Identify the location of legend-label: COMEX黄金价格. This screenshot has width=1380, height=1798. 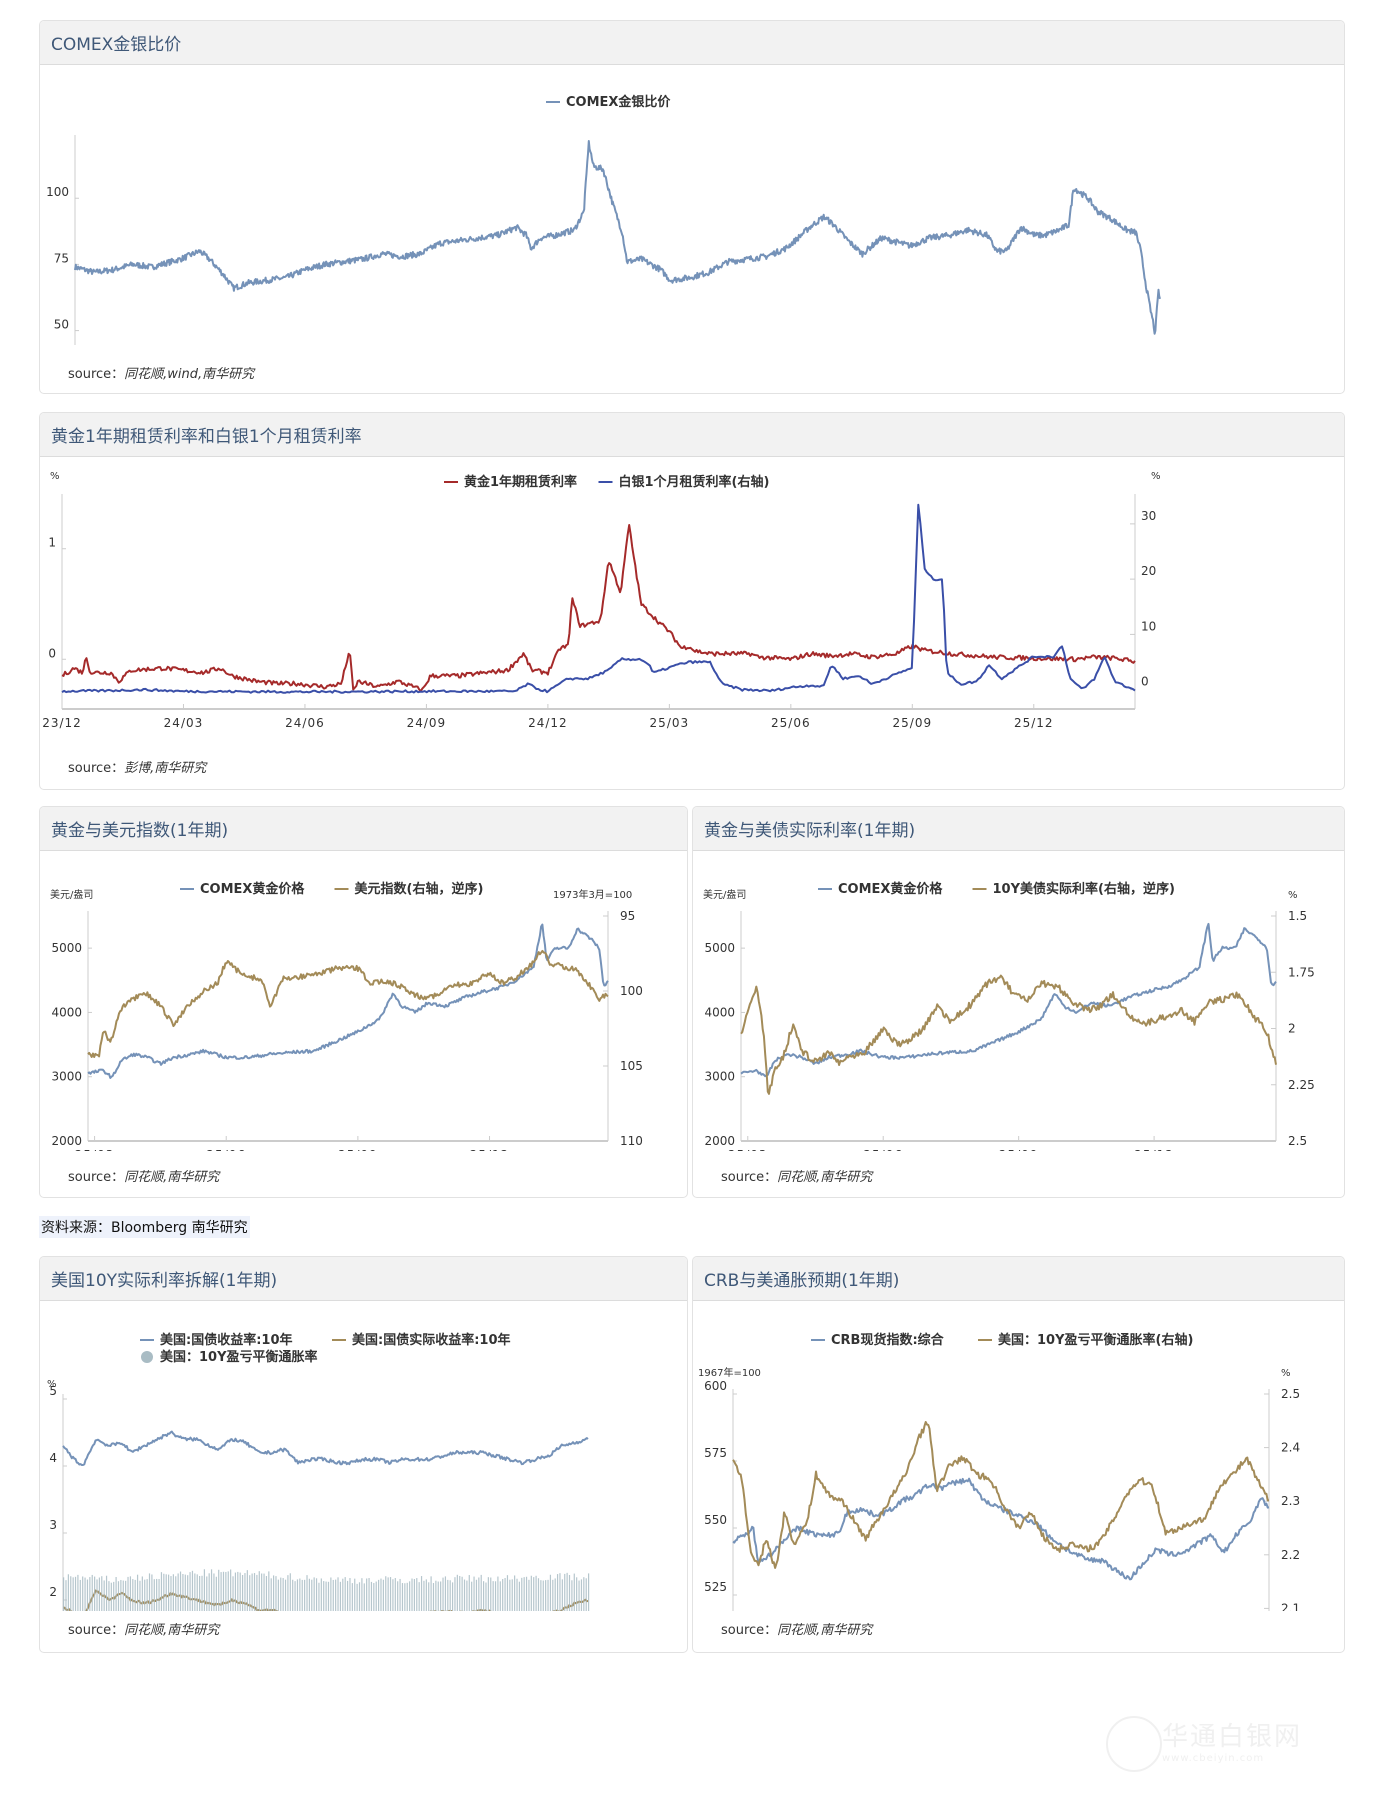
(252, 889).